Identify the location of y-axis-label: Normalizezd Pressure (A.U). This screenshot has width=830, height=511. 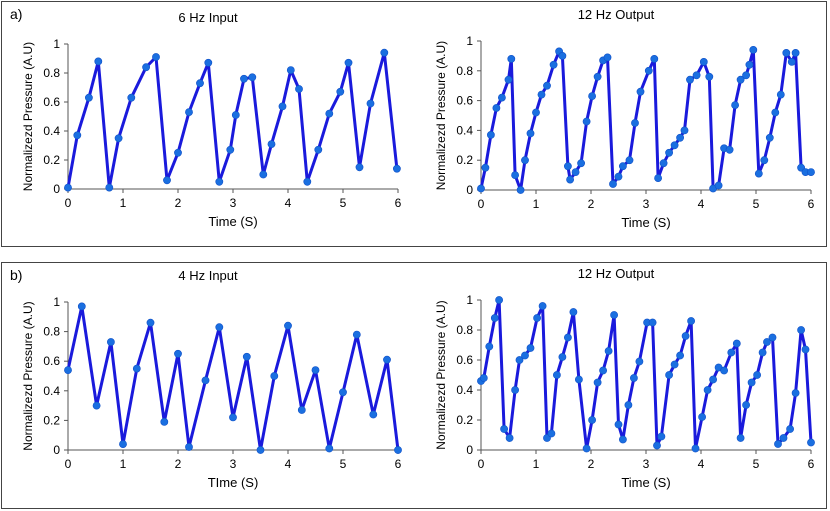
(441, 115).